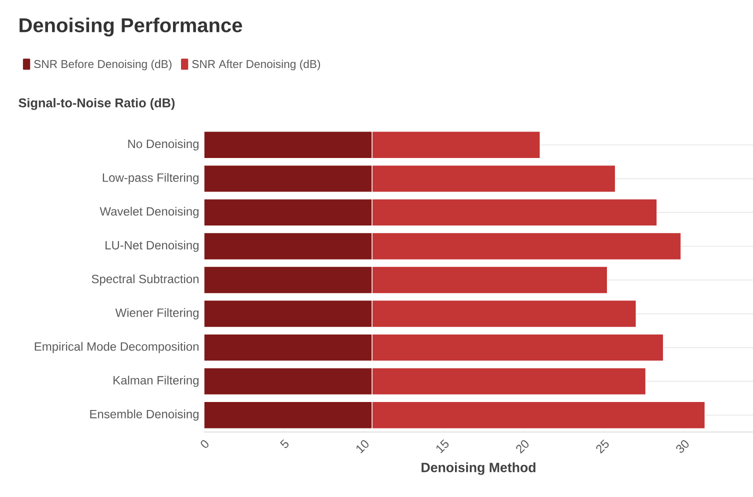  What do you see at coordinates (602, 446) in the screenshot?
I see `x-tick-label: 25` at bounding box center [602, 446].